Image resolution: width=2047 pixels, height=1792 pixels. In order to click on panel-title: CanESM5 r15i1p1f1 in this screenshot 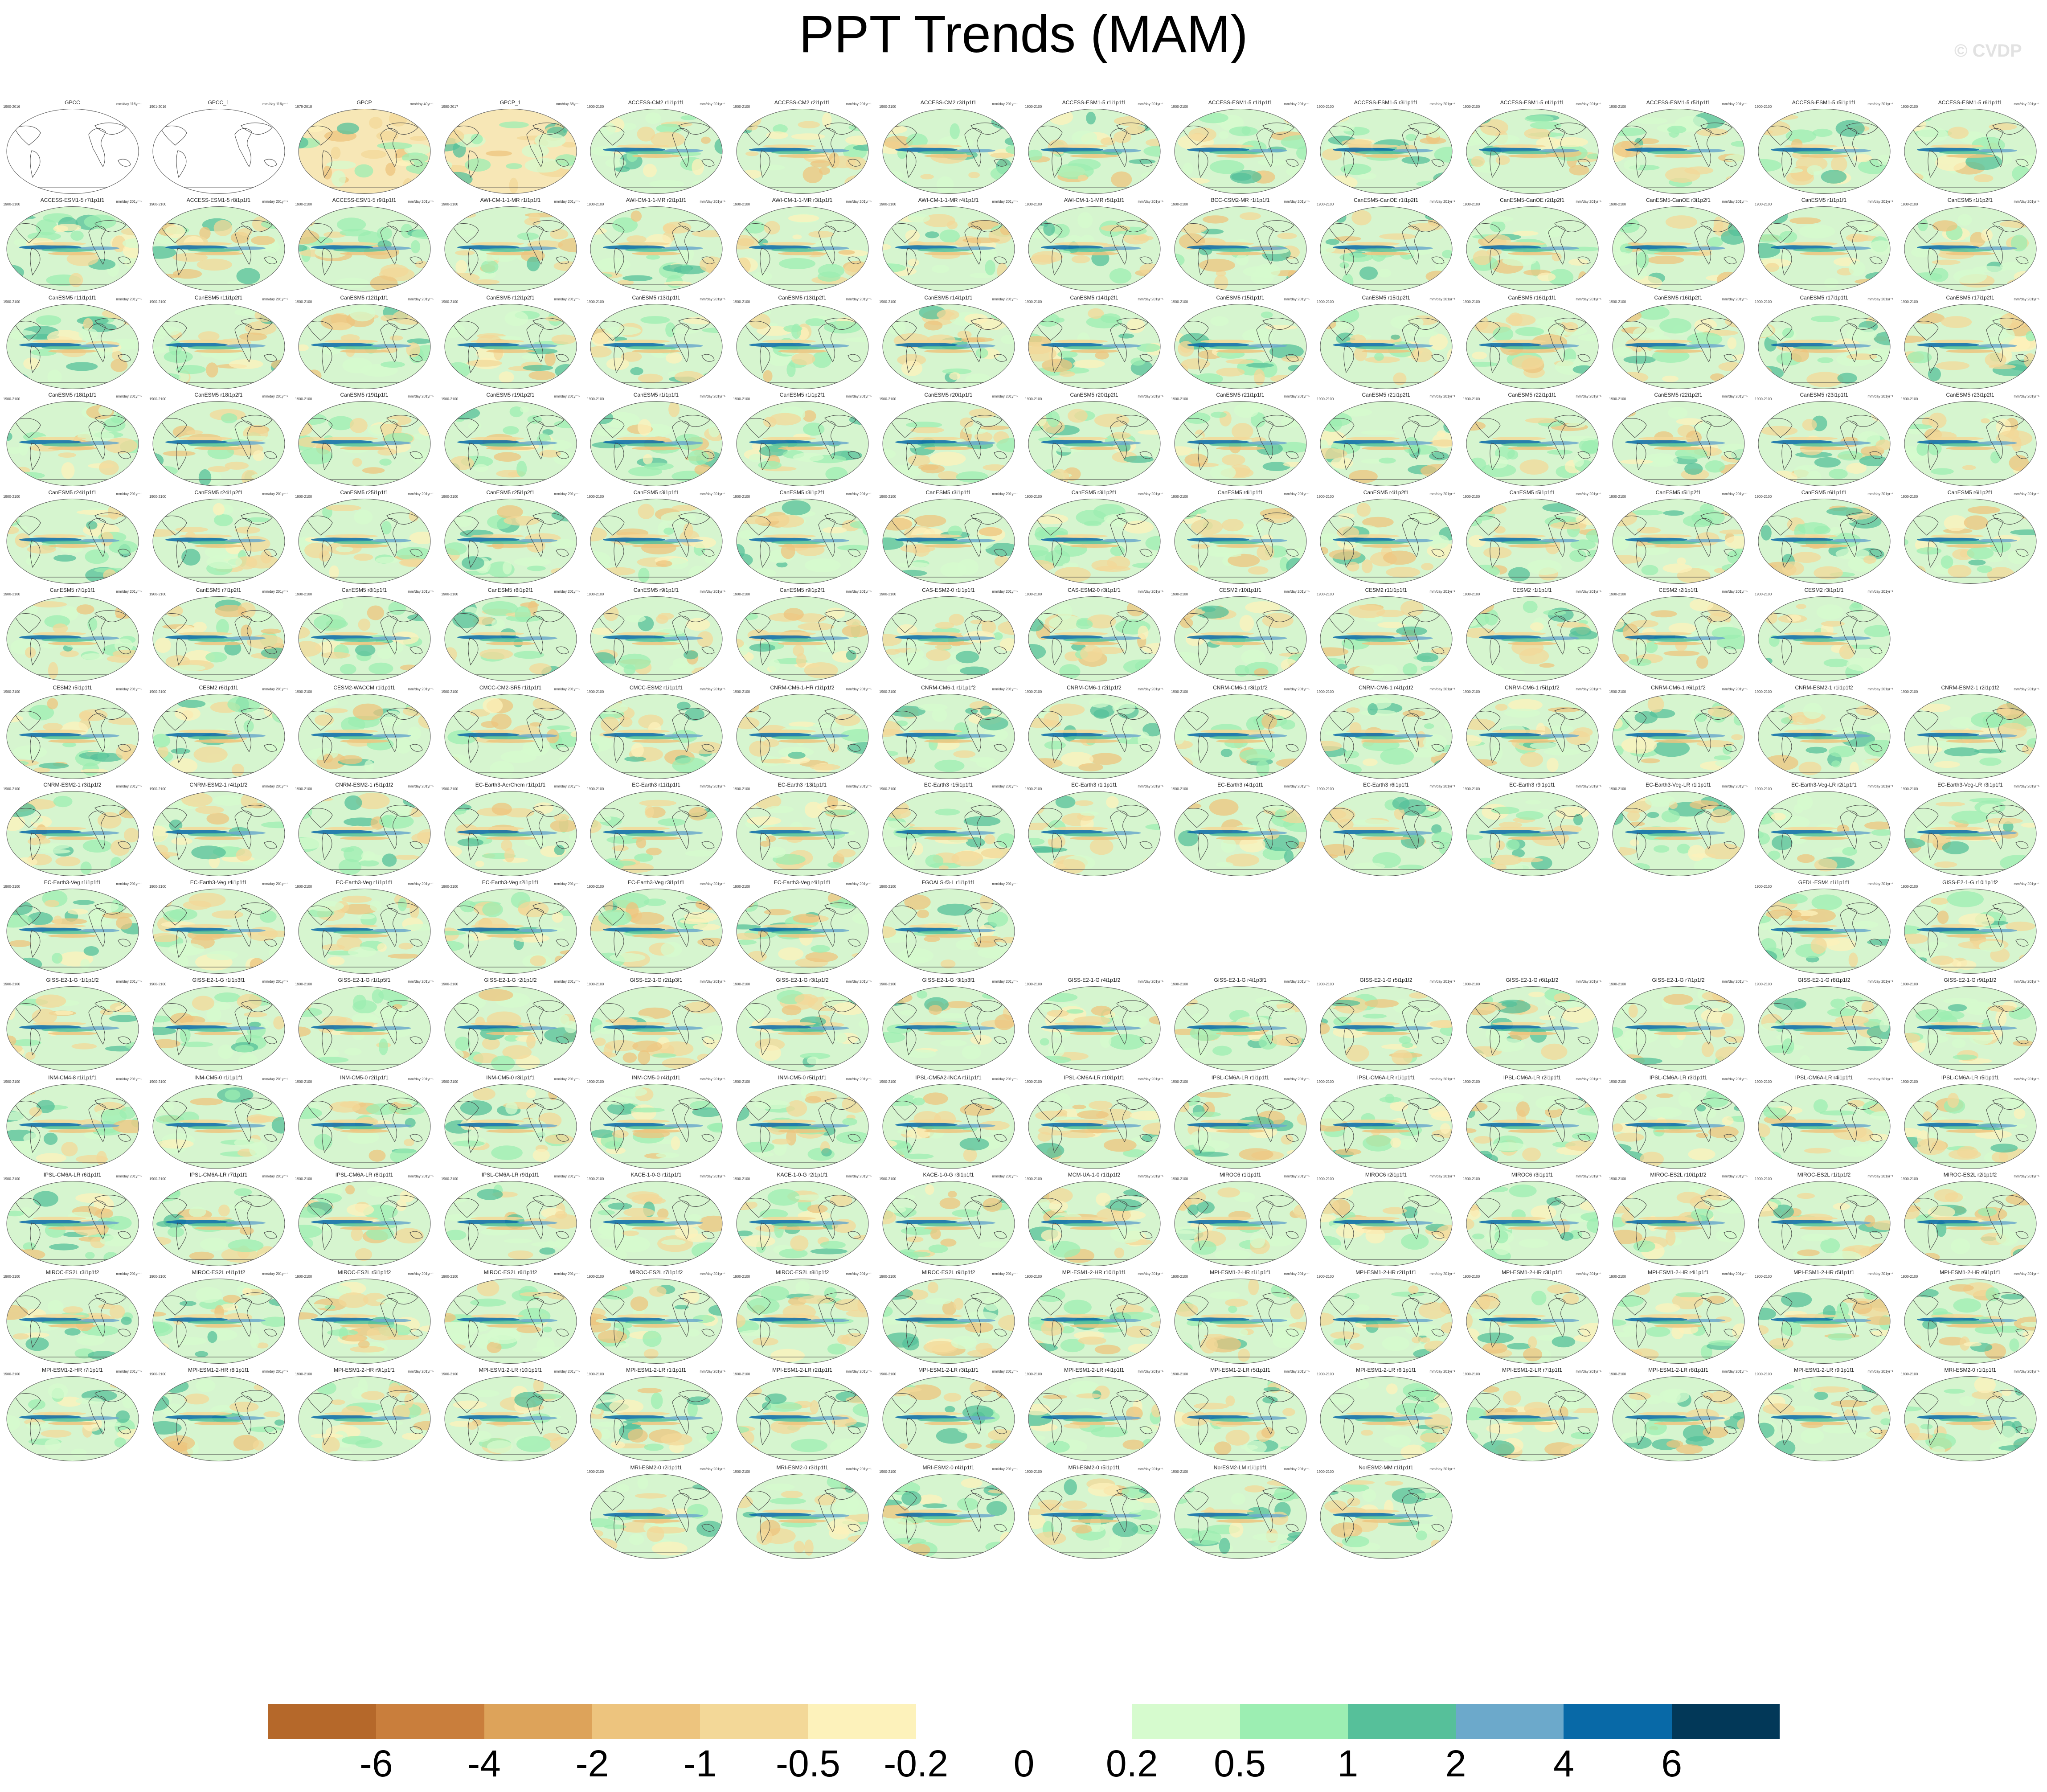, I will do `click(1240, 298)`.